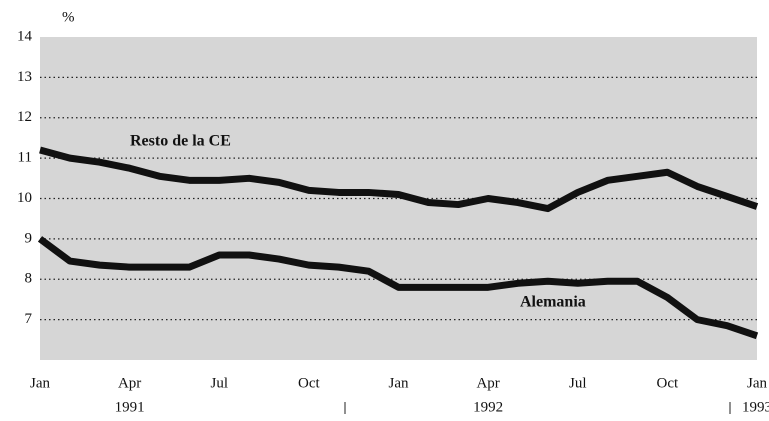 This screenshot has height=421, width=769. I want to click on y-tick-label: 14, so click(25, 36).